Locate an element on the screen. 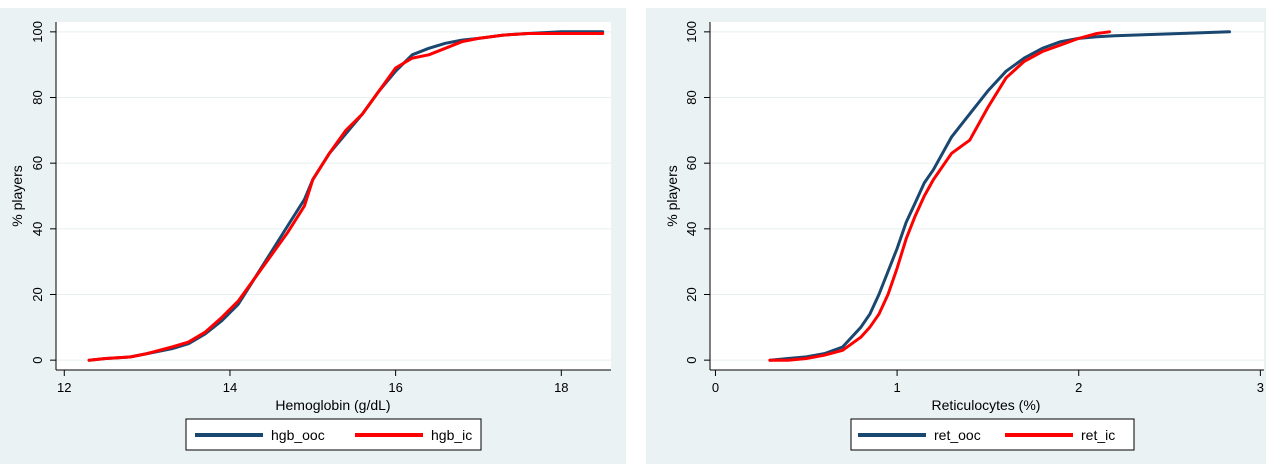  x-tick-label: 2 is located at coordinates (1078, 387).